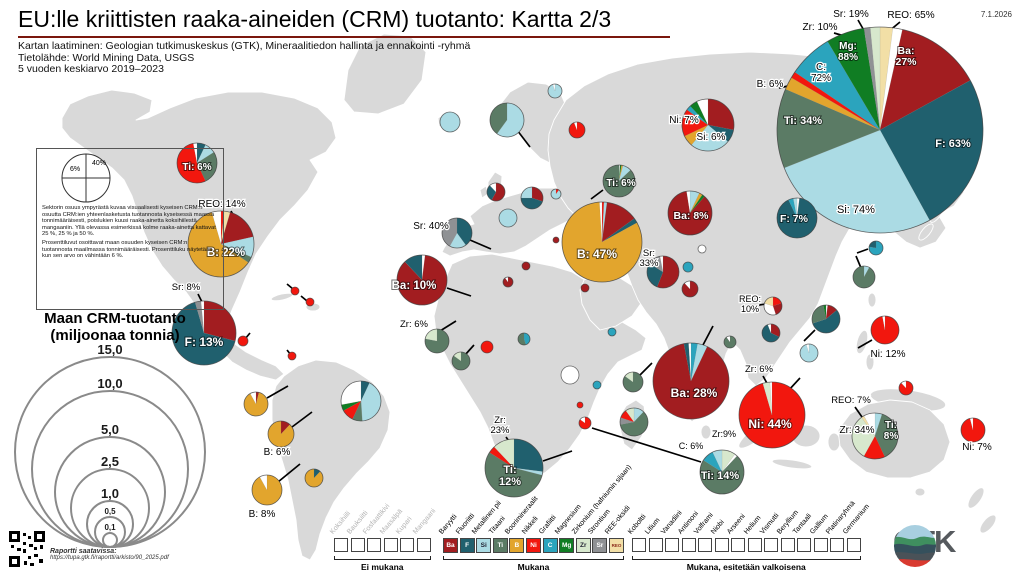 The width and height of the screenshot is (1024, 577). What do you see at coordinates (83, 551) in the screenshot?
I see `report-label: Raportti saatavissa:` at bounding box center [83, 551].